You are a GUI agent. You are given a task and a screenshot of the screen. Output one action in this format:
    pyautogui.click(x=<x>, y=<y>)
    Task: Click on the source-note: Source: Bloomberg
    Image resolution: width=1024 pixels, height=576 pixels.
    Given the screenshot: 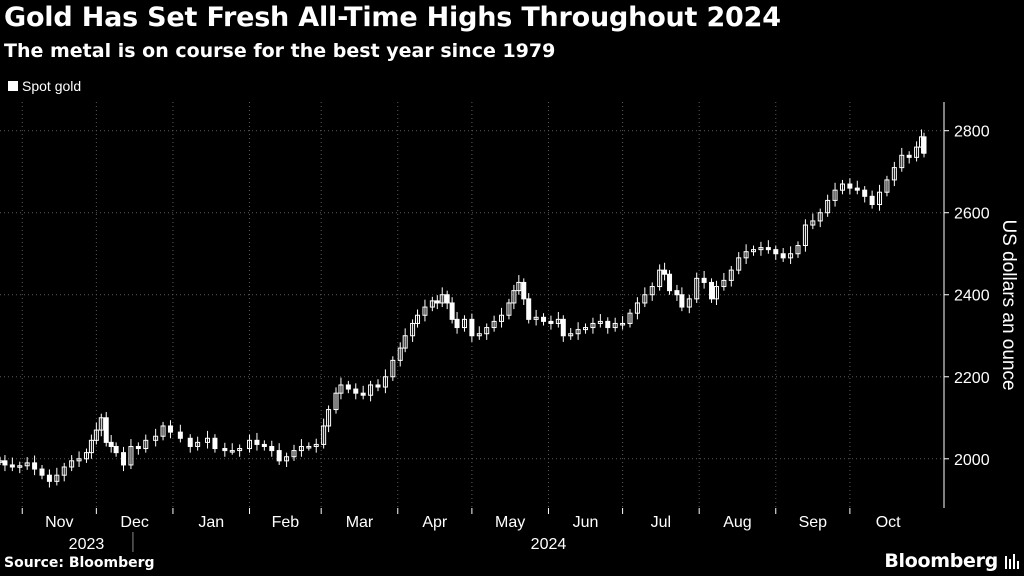 What is the action you would take?
    pyautogui.click(x=79, y=563)
    